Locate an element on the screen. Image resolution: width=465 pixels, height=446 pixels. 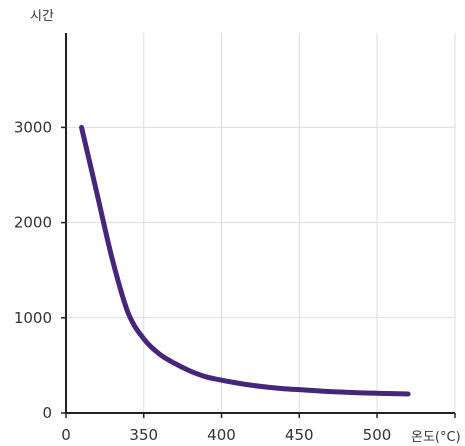
x-tick-label: 450 is located at coordinates (299, 435).